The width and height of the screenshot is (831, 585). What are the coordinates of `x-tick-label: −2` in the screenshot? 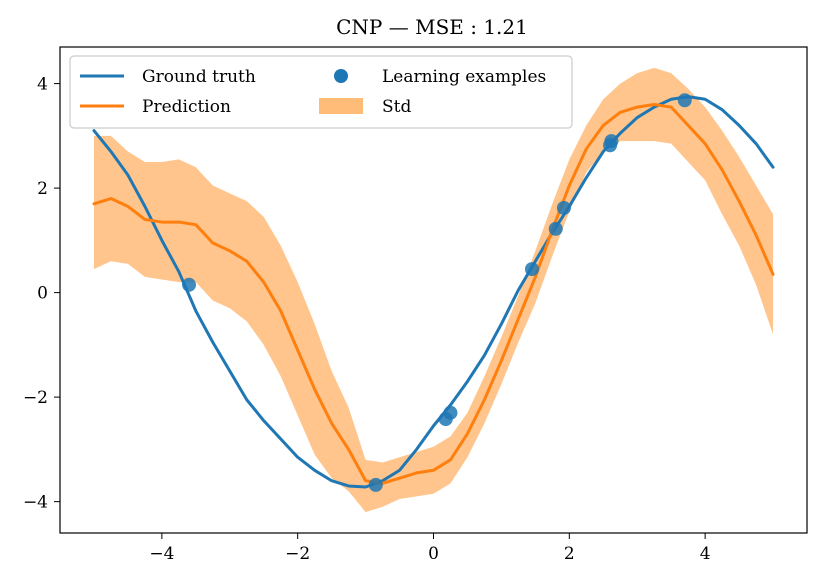 It's located at (297, 554).